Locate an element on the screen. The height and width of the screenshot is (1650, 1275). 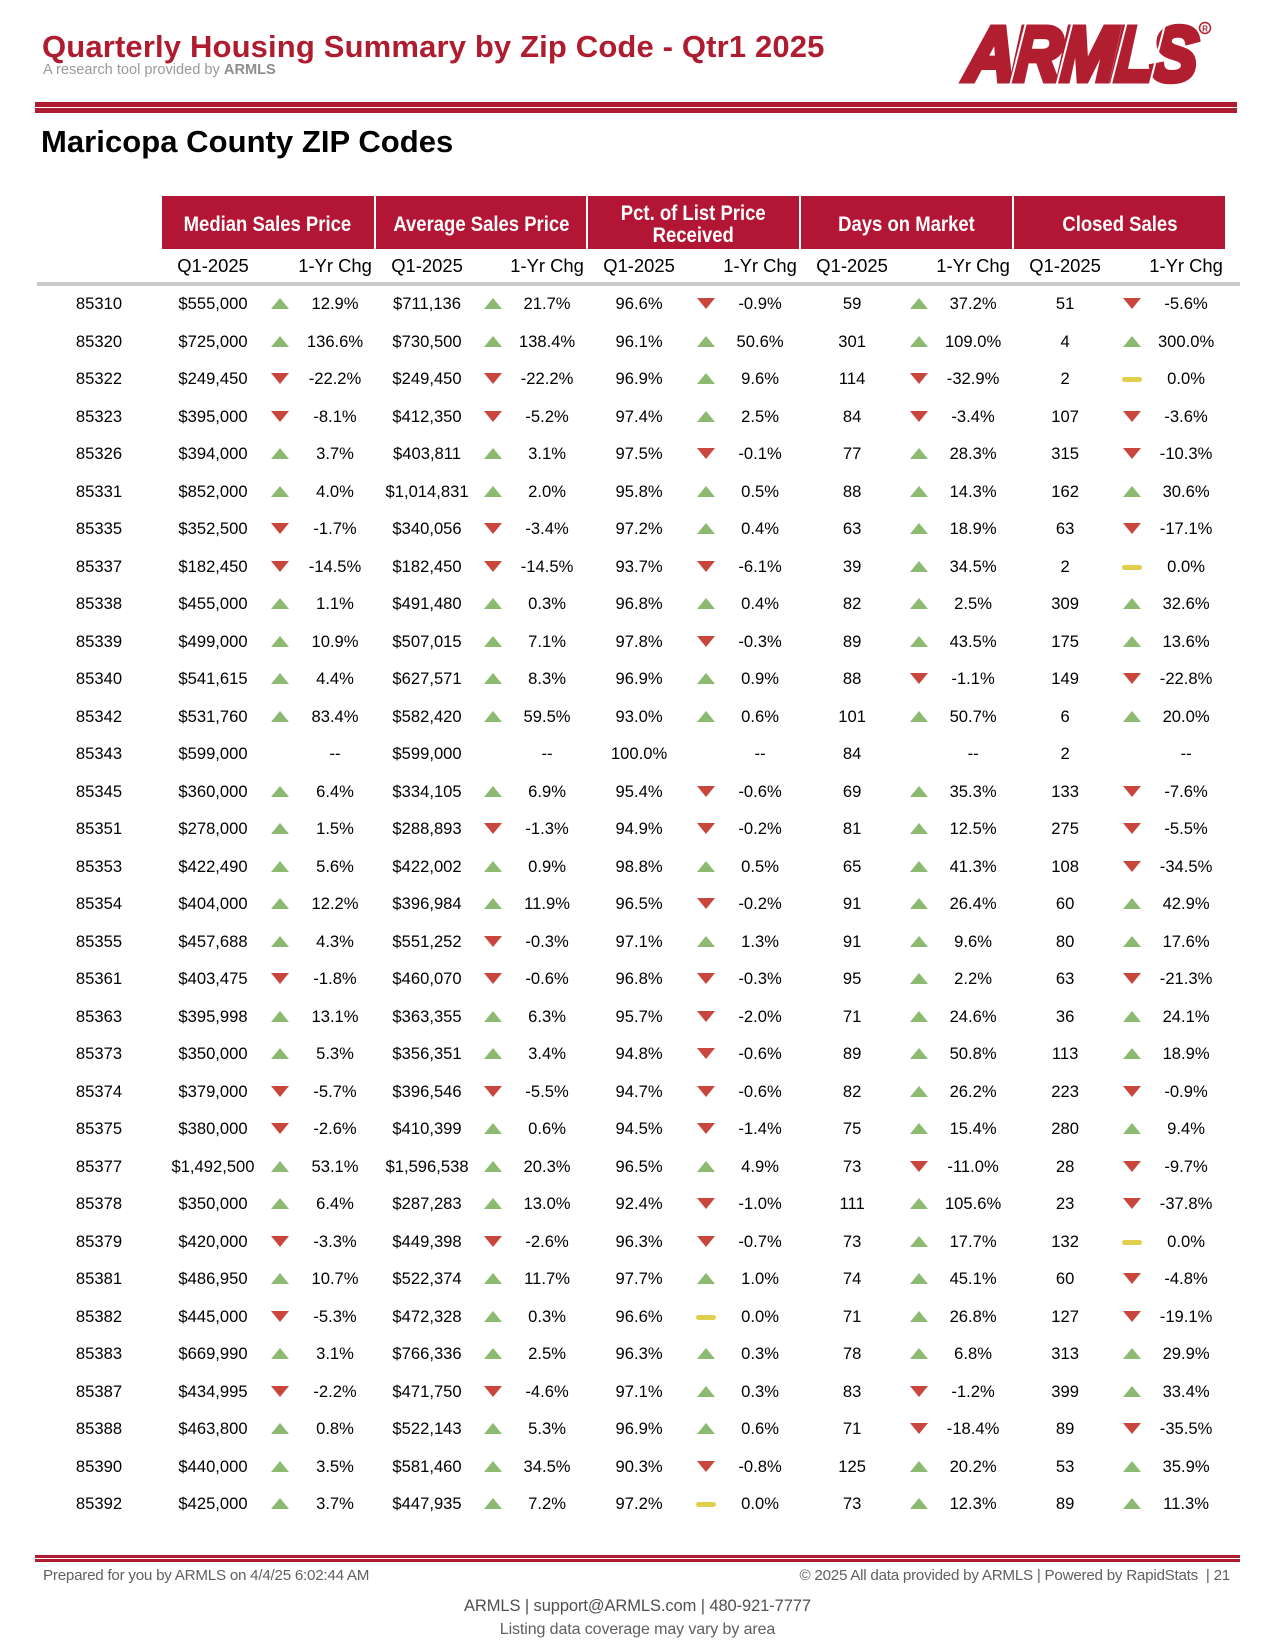
svg-text: R is located at coordinates (1205, 29).